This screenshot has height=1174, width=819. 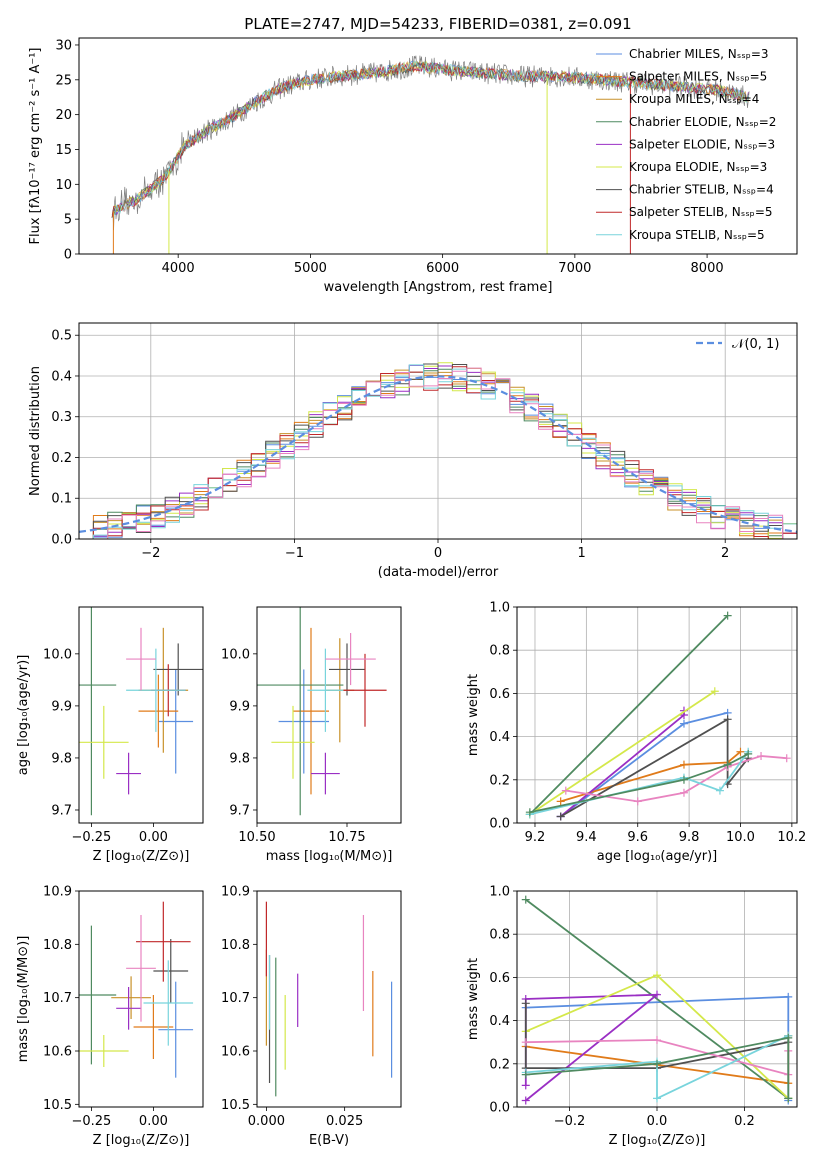 What do you see at coordinates (256, 837) in the screenshot?
I see `x-tick-label: 10.50` at bounding box center [256, 837].